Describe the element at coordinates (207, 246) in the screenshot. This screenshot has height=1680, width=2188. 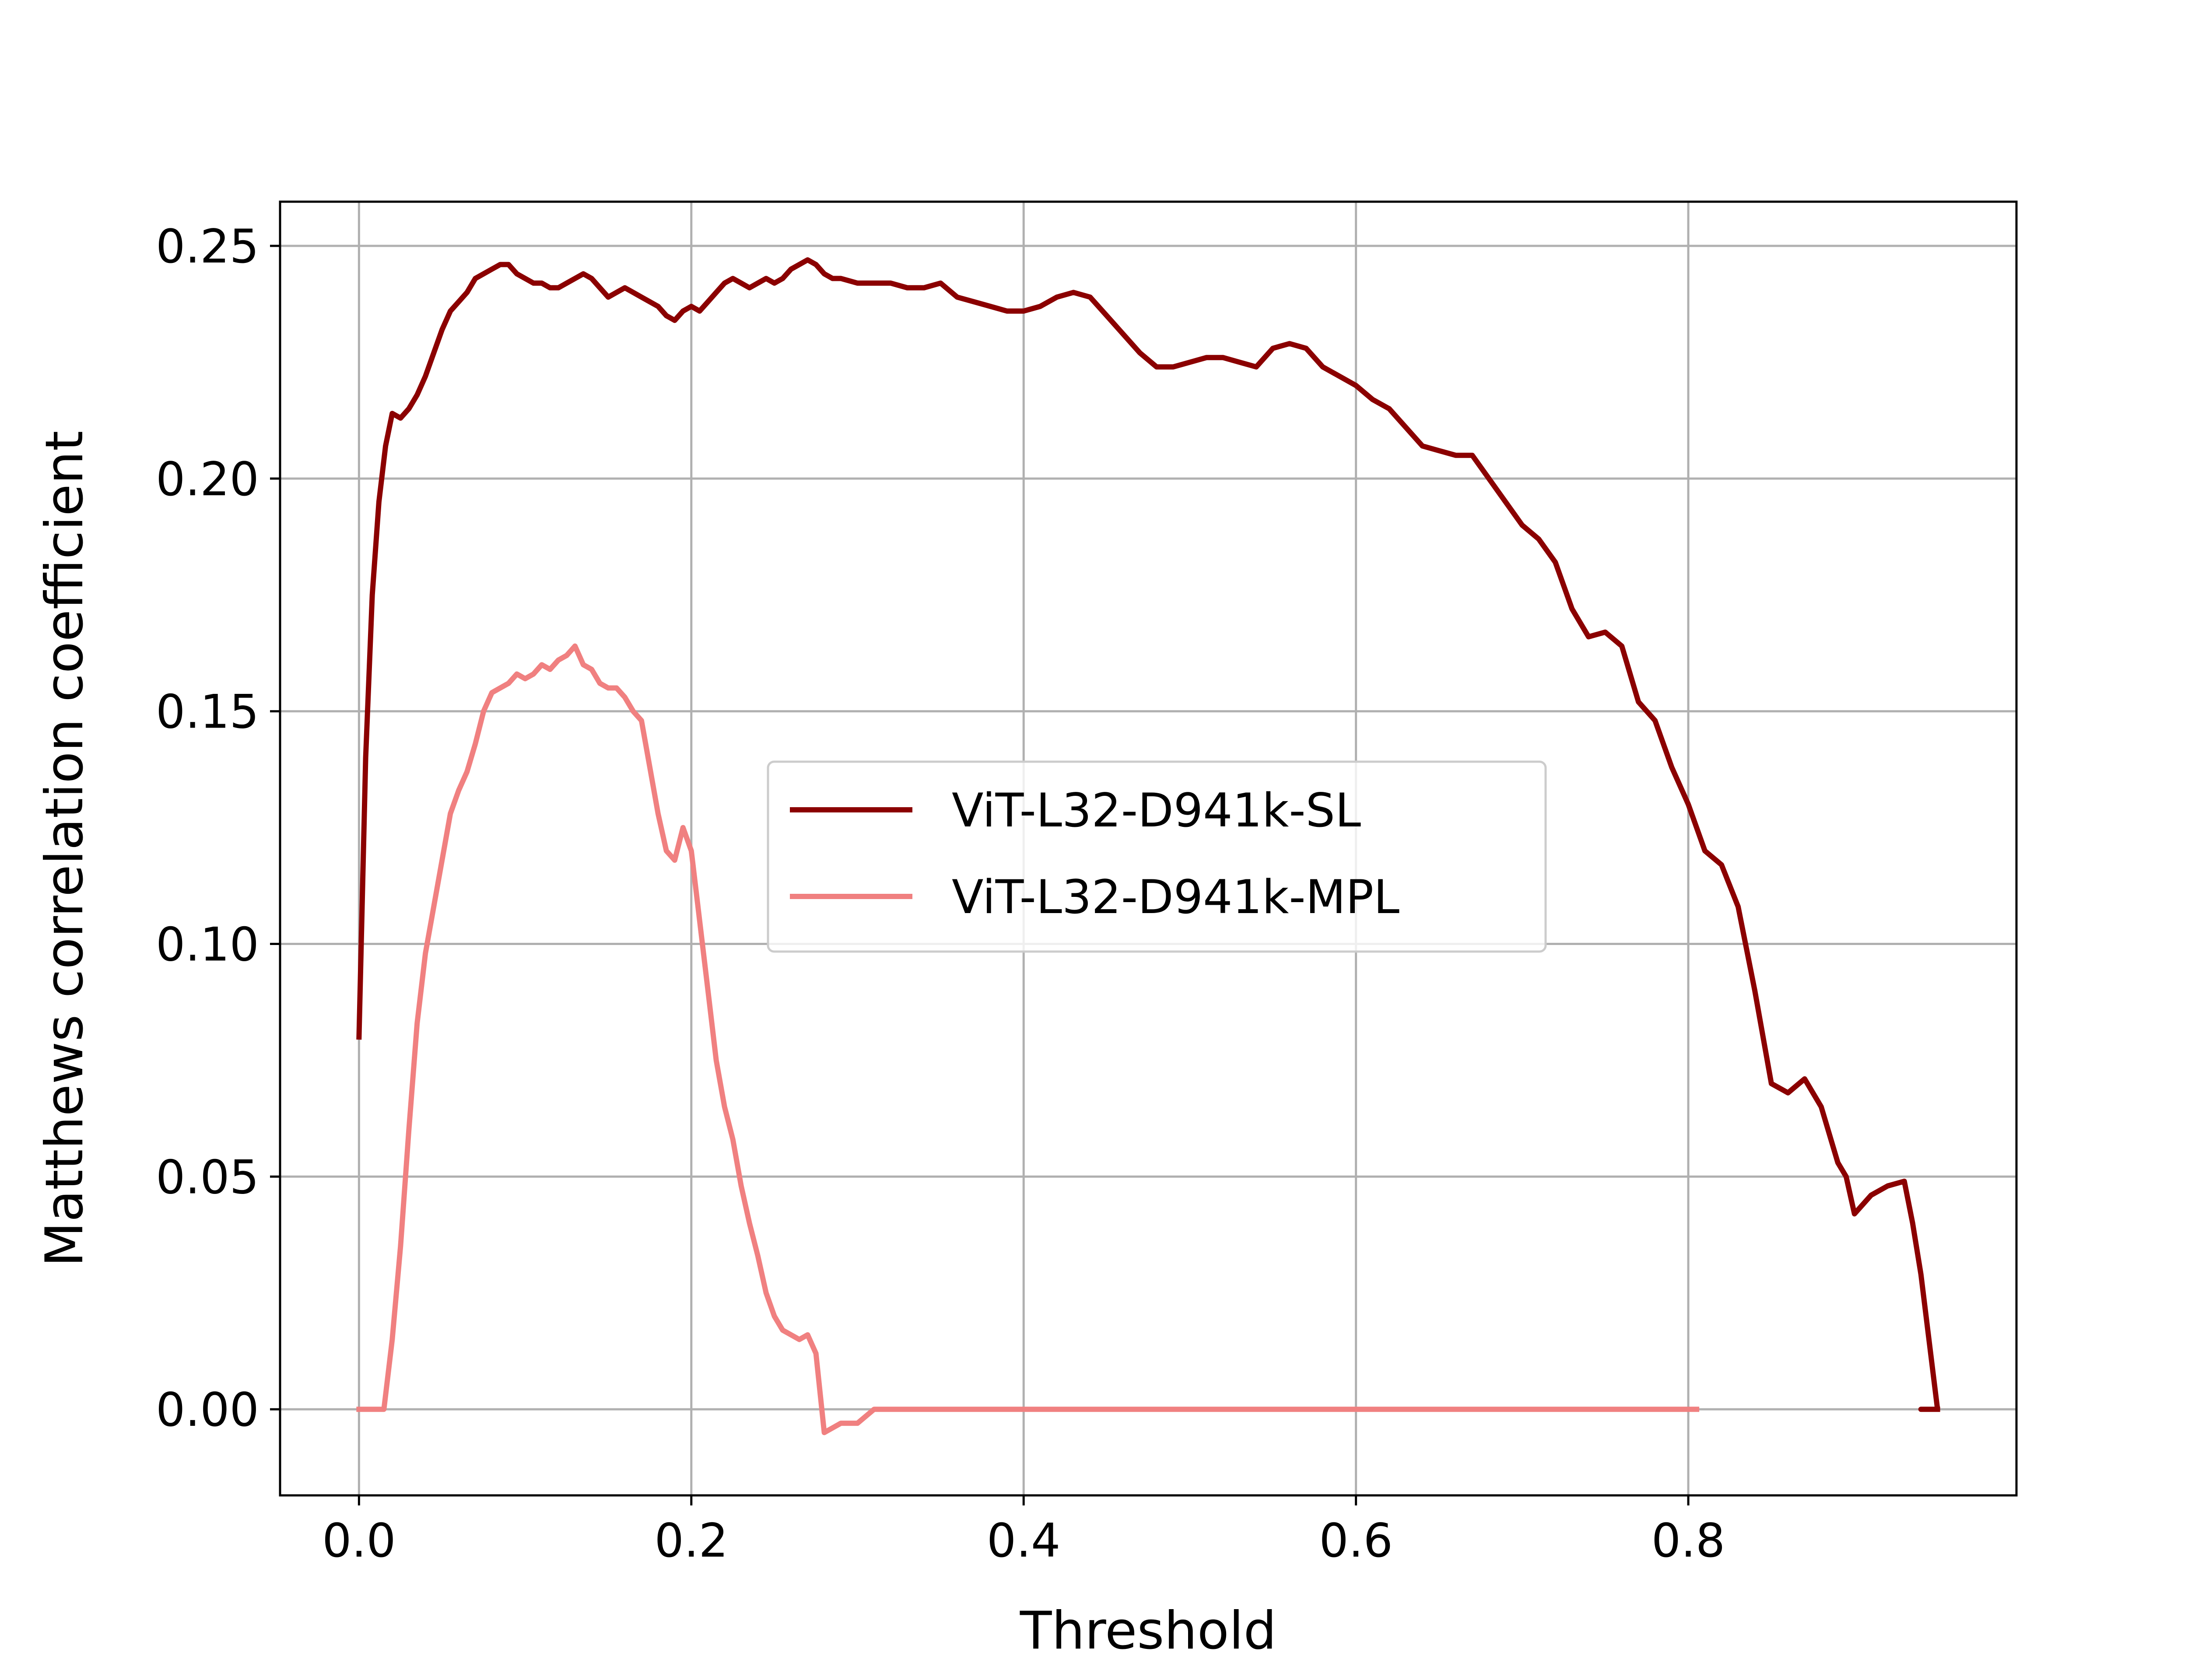
I see `y-tick-label: 0.25` at that location.